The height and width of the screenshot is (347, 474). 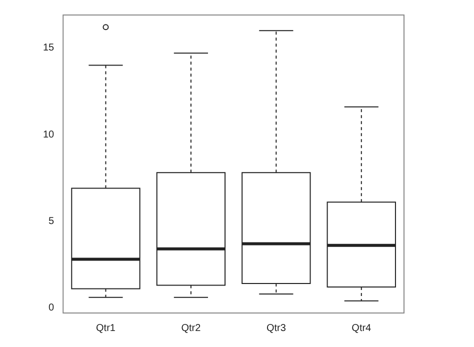 I want to click on y-tick-label: 10, so click(x=49, y=134).